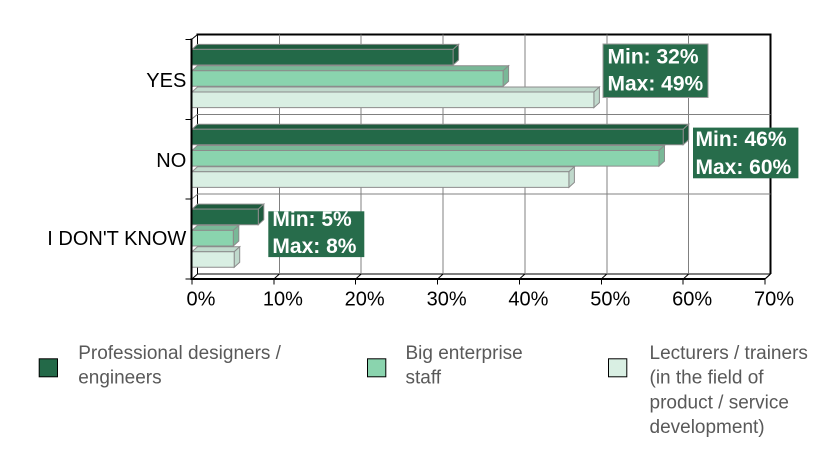  I want to click on svg-text: 20%, so click(365, 299).